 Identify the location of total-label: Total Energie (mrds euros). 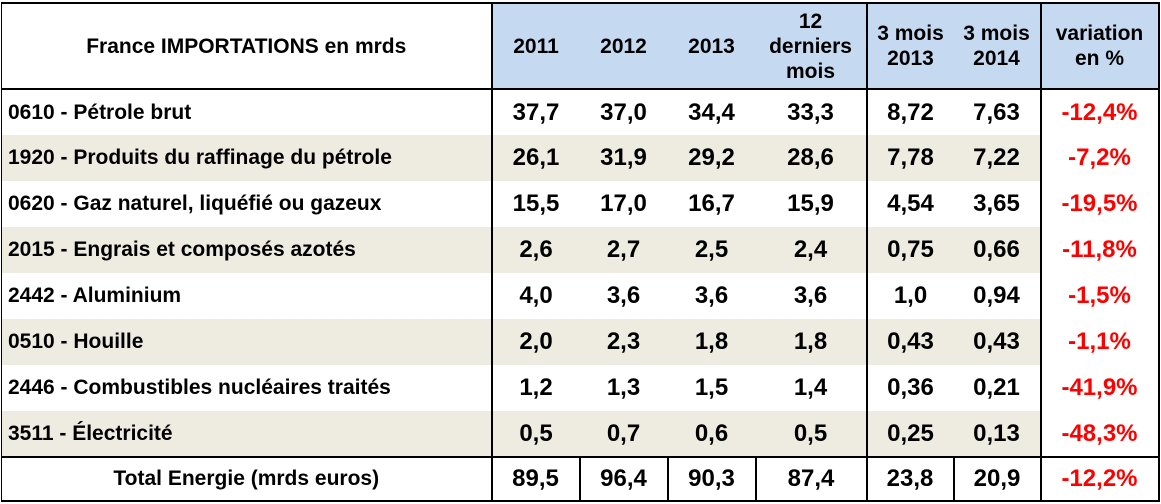
(247, 478).